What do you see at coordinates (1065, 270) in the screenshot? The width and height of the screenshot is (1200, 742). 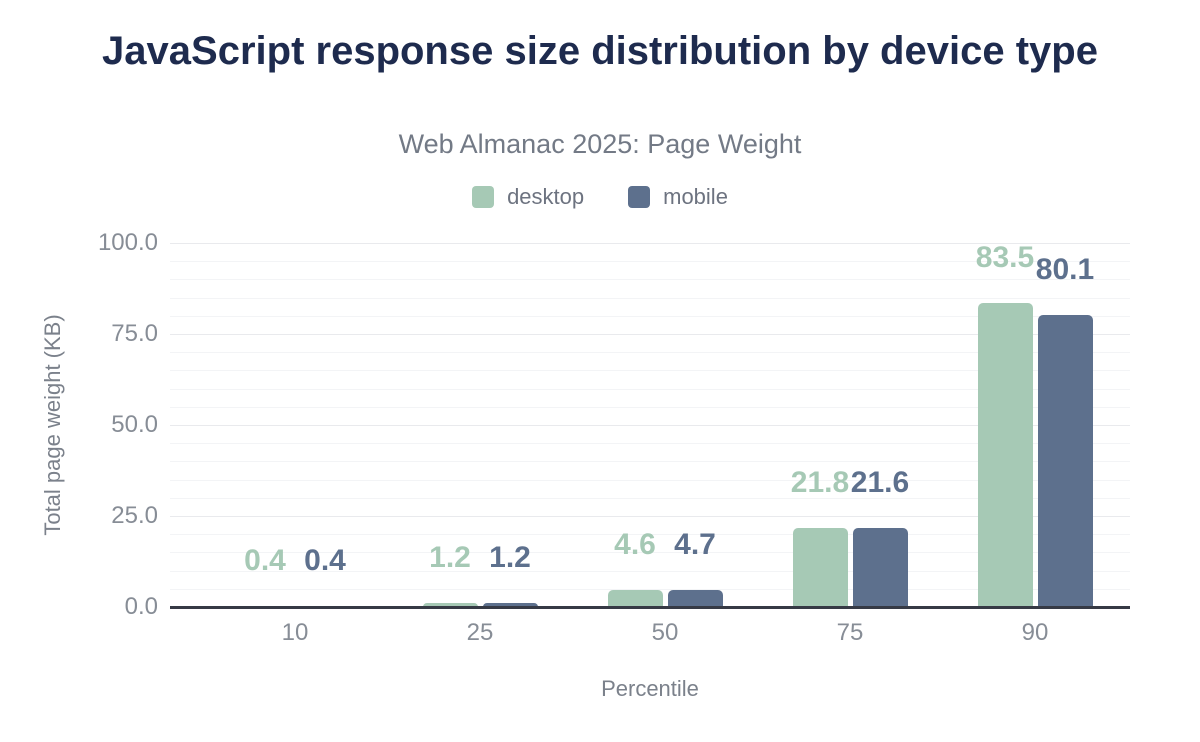 I see `value-label-mobile-p90: 80.1` at bounding box center [1065, 270].